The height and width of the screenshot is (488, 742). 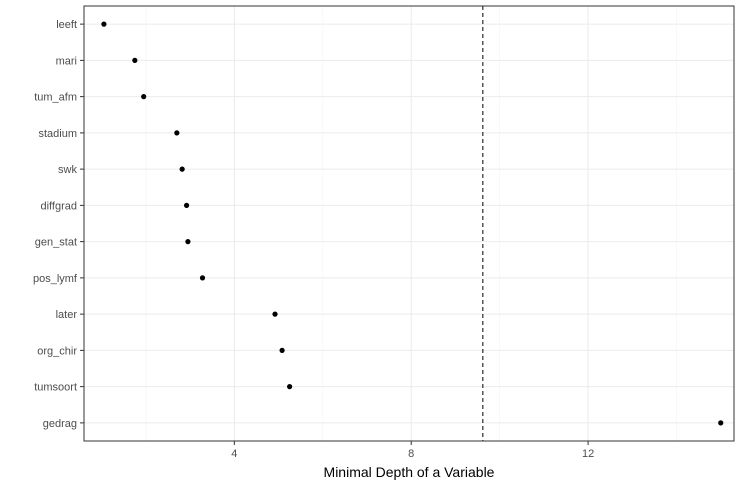 I want to click on y-tick-label-pos-lymf: pos_lymf, so click(x=55, y=279).